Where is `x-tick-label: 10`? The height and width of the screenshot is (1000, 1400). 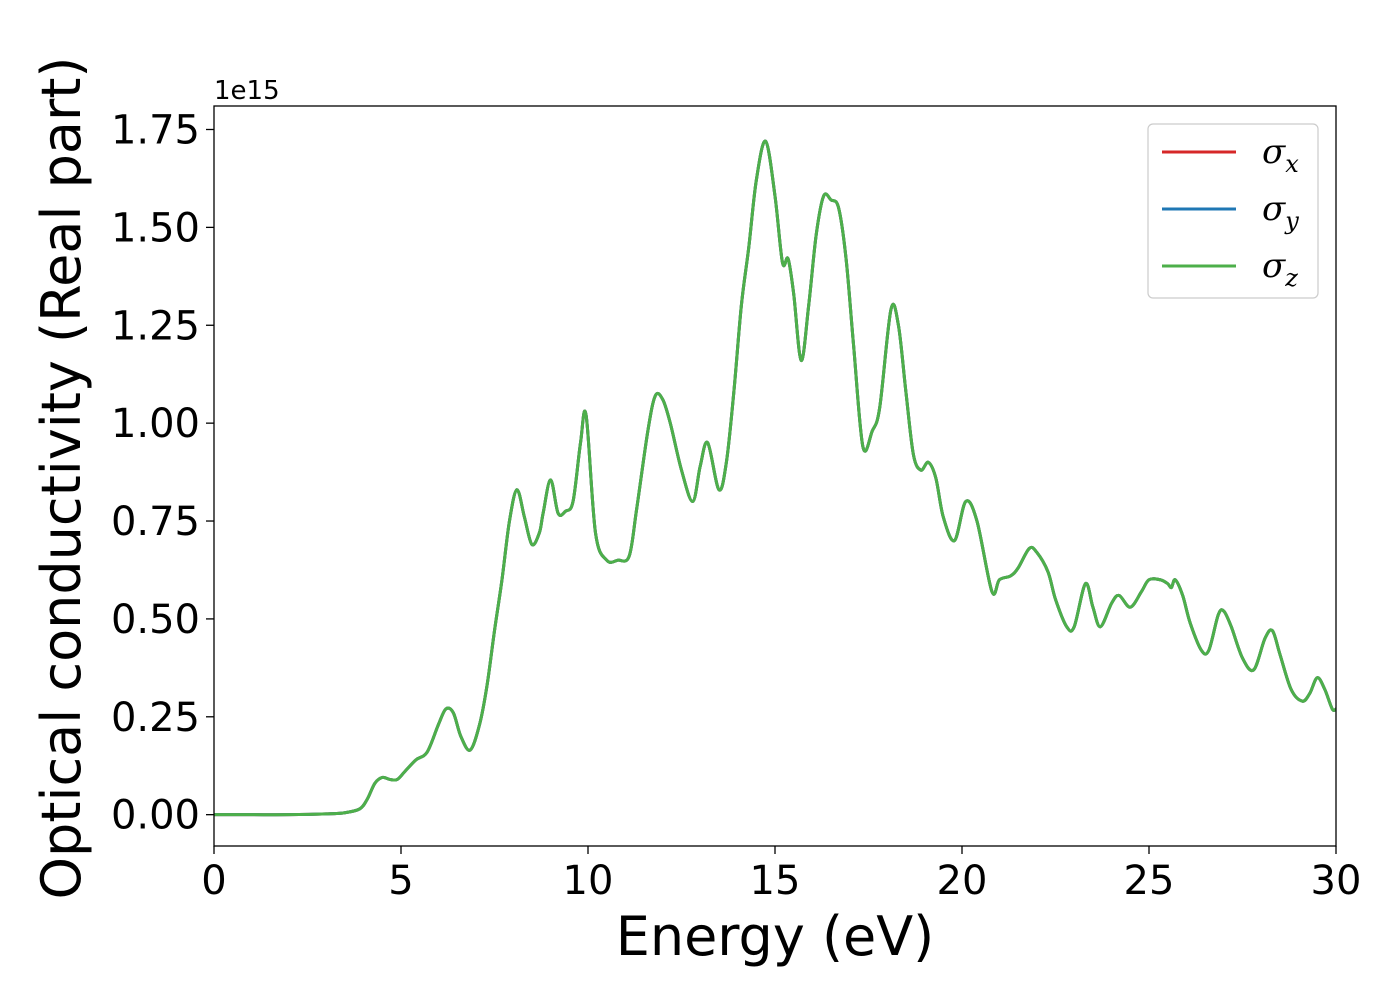 x-tick-label: 10 is located at coordinates (588, 881).